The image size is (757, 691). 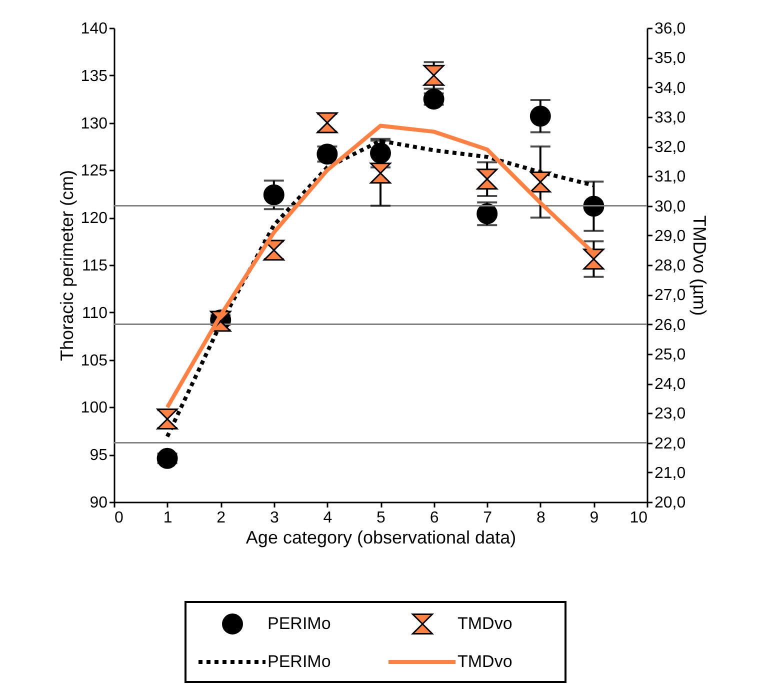 What do you see at coordinates (670, 443) in the screenshot?
I see `y2-tick-label: 22,0` at bounding box center [670, 443].